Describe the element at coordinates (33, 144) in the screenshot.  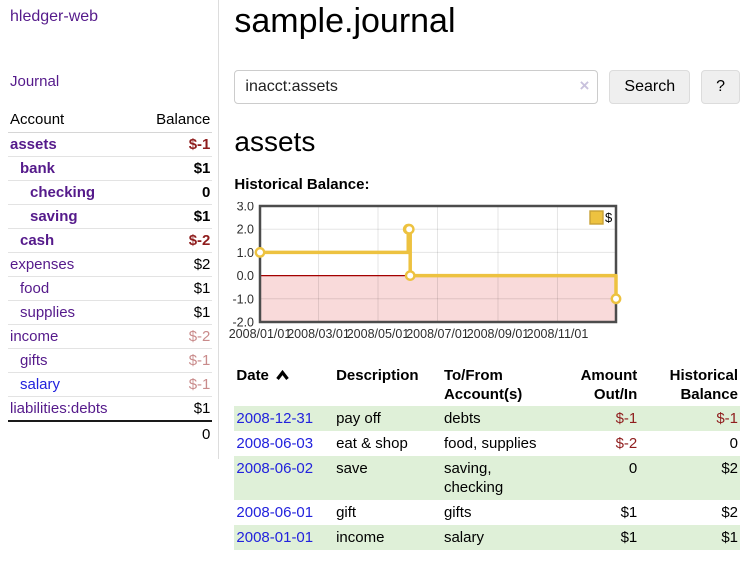
I see `account-link-assets: assets` at that location.